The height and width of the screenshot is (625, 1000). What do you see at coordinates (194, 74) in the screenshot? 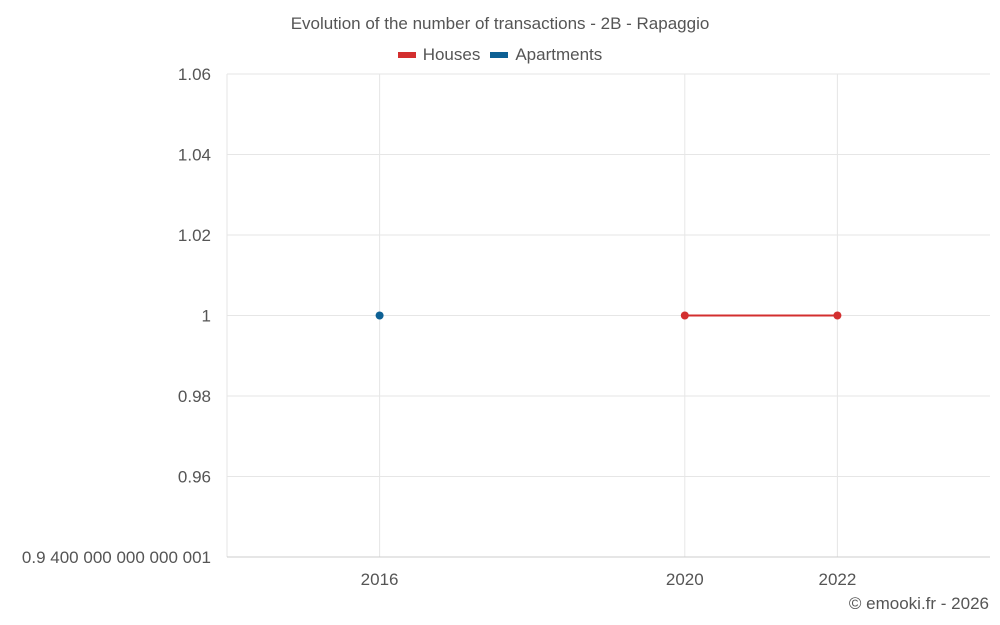
I see `y-tick-label: 1.06` at bounding box center [194, 74].